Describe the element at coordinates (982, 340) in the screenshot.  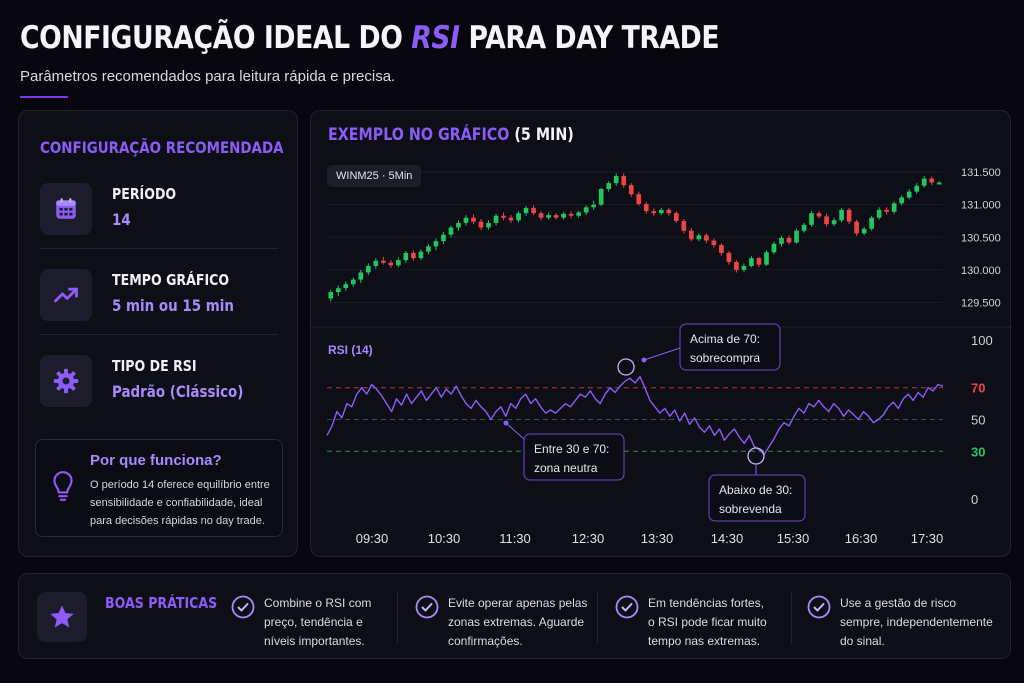
I see `rsi-tick-label: 100` at that location.